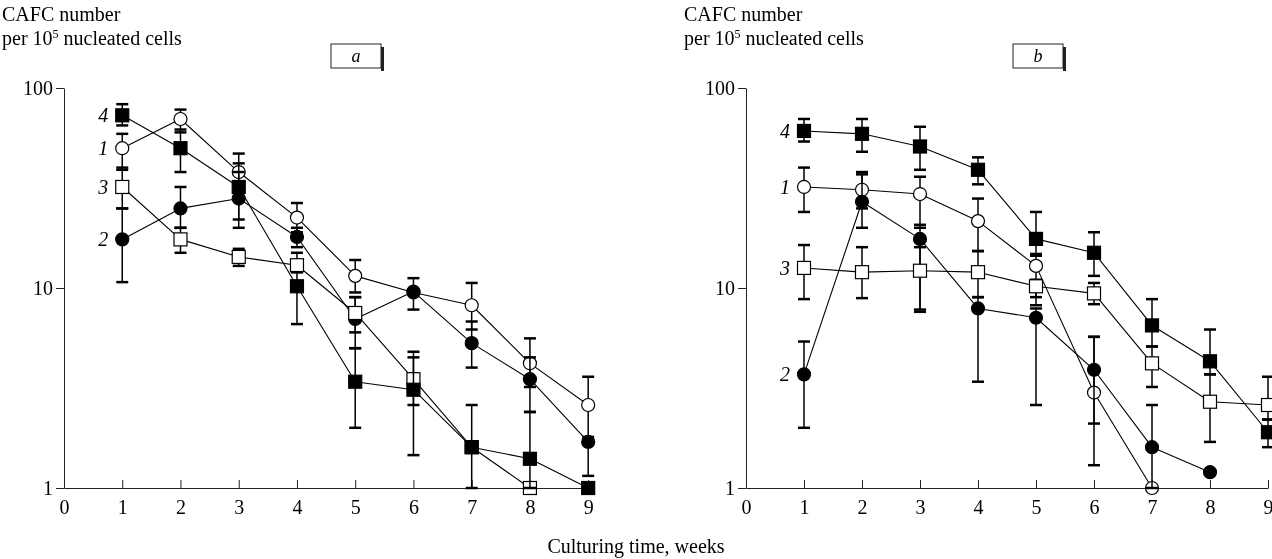 Image resolution: width=1272 pixels, height=559 pixels. What do you see at coordinates (636, 546) in the screenshot?
I see `x-axis-title: Culturing time, weeks` at bounding box center [636, 546].